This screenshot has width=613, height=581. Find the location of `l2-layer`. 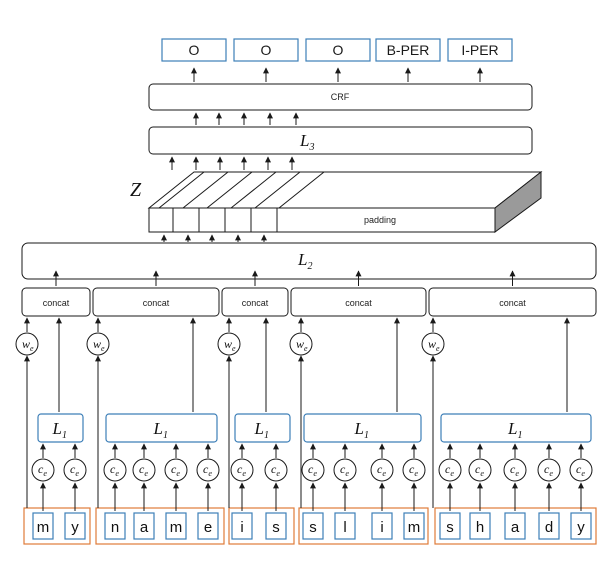

l2-layer is located at coordinates (309, 261).